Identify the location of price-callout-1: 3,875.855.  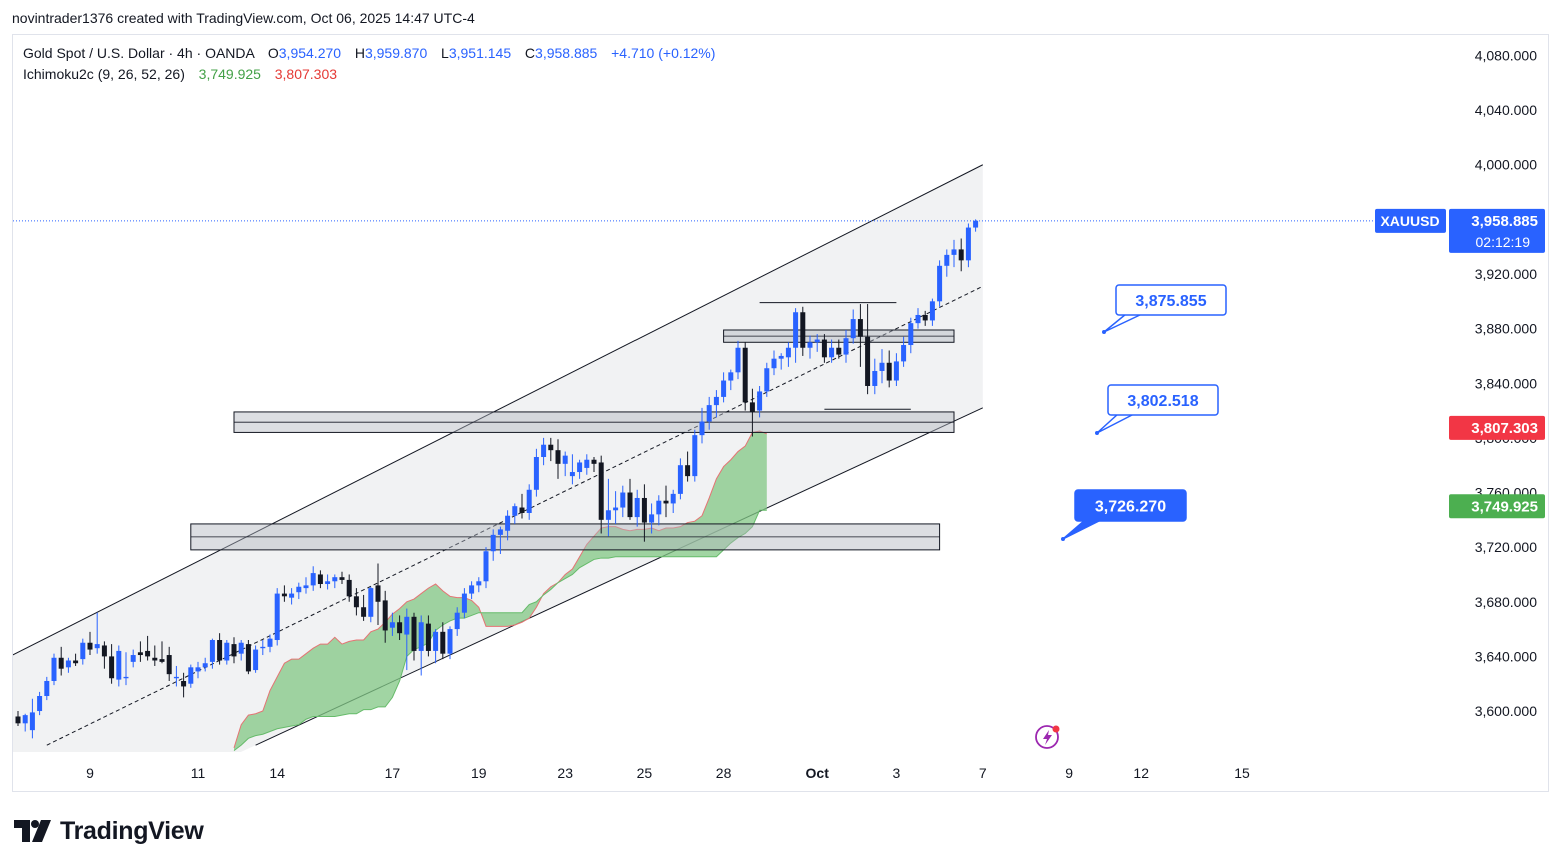
(1164, 309).